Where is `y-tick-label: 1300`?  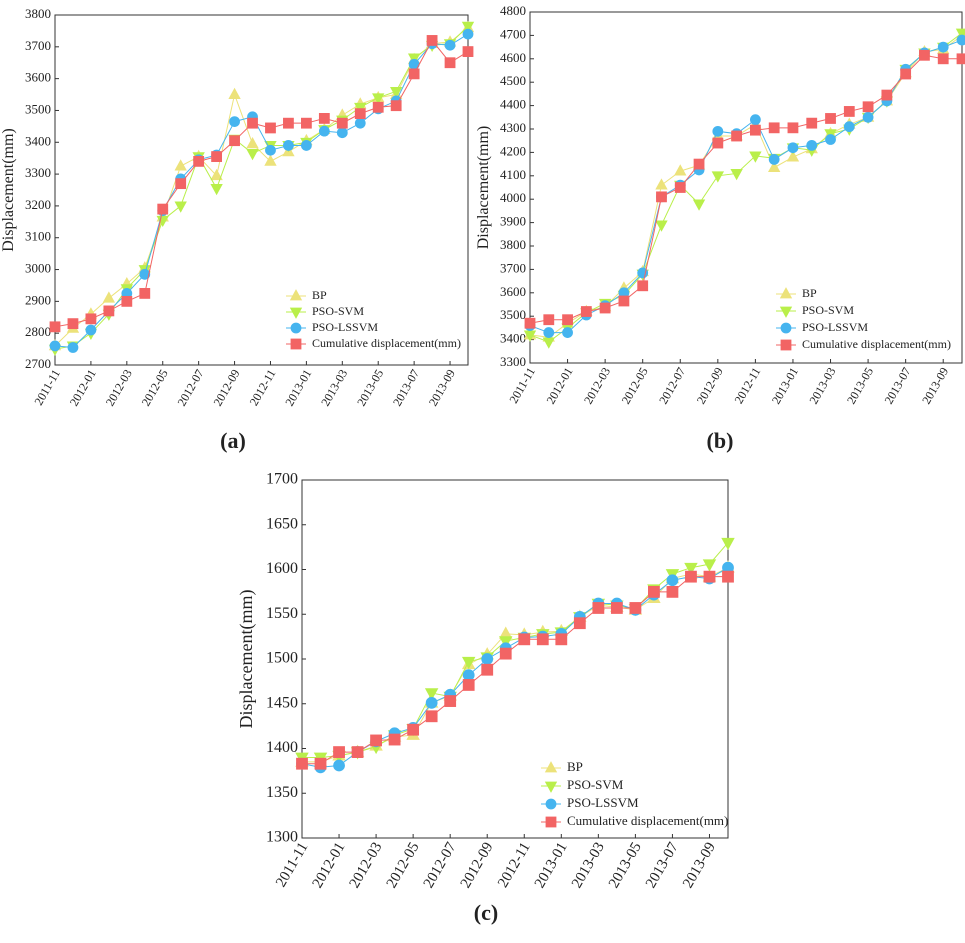 y-tick-label: 1300 is located at coordinates (282, 837).